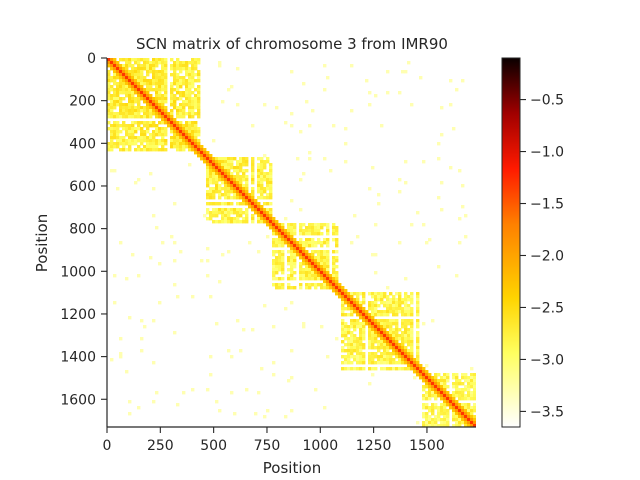 This screenshot has width=640, height=480. Describe the element at coordinates (547, 153) in the screenshot. I see `colorbar-tick-label: −1.0` at that location.